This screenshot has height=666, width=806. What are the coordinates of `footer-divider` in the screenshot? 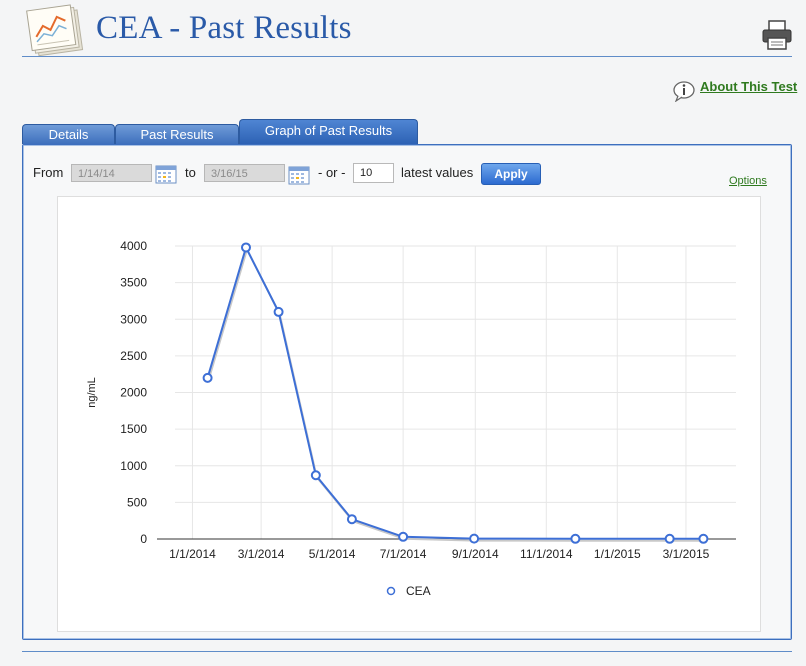 It's located at (407, 651).